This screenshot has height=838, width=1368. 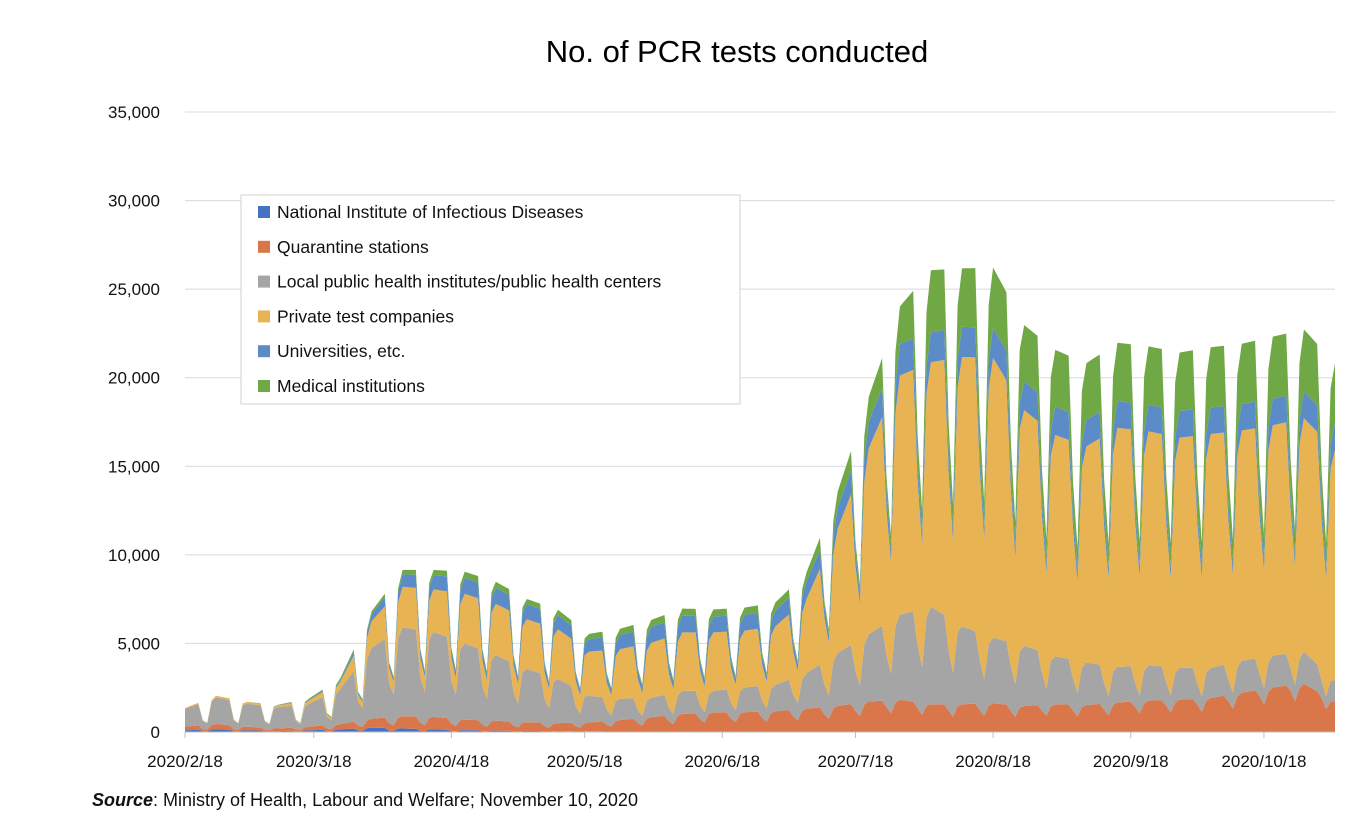 What do you see at coordinates (351, 386) in the screenshot?
I see `legend-label: Medical institutions` at bounding box center [351, 386].